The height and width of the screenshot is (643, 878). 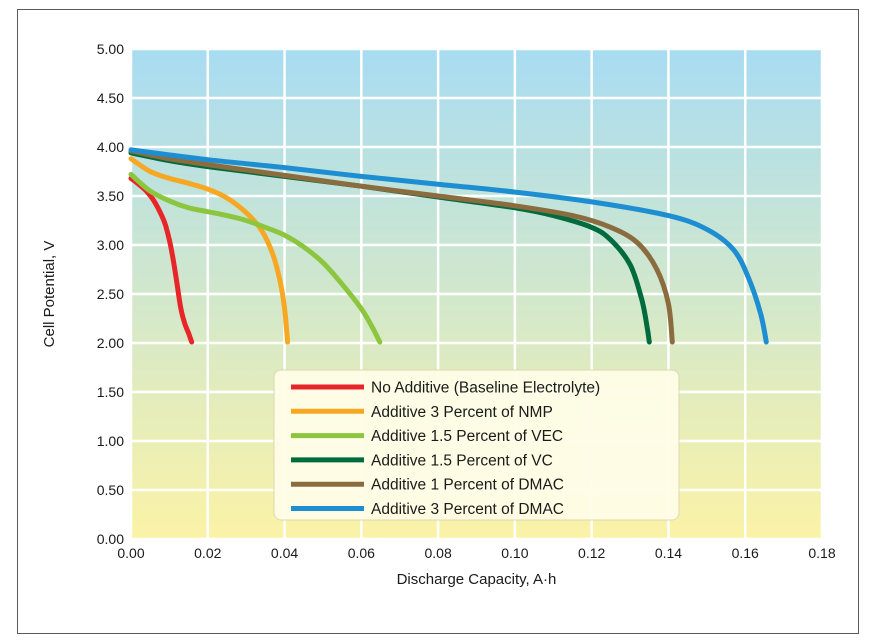 What do you see at coordinates (110, 49) in the screenshot?
I see `y-tick-label: 5.00` at bounding box center [110, 49].